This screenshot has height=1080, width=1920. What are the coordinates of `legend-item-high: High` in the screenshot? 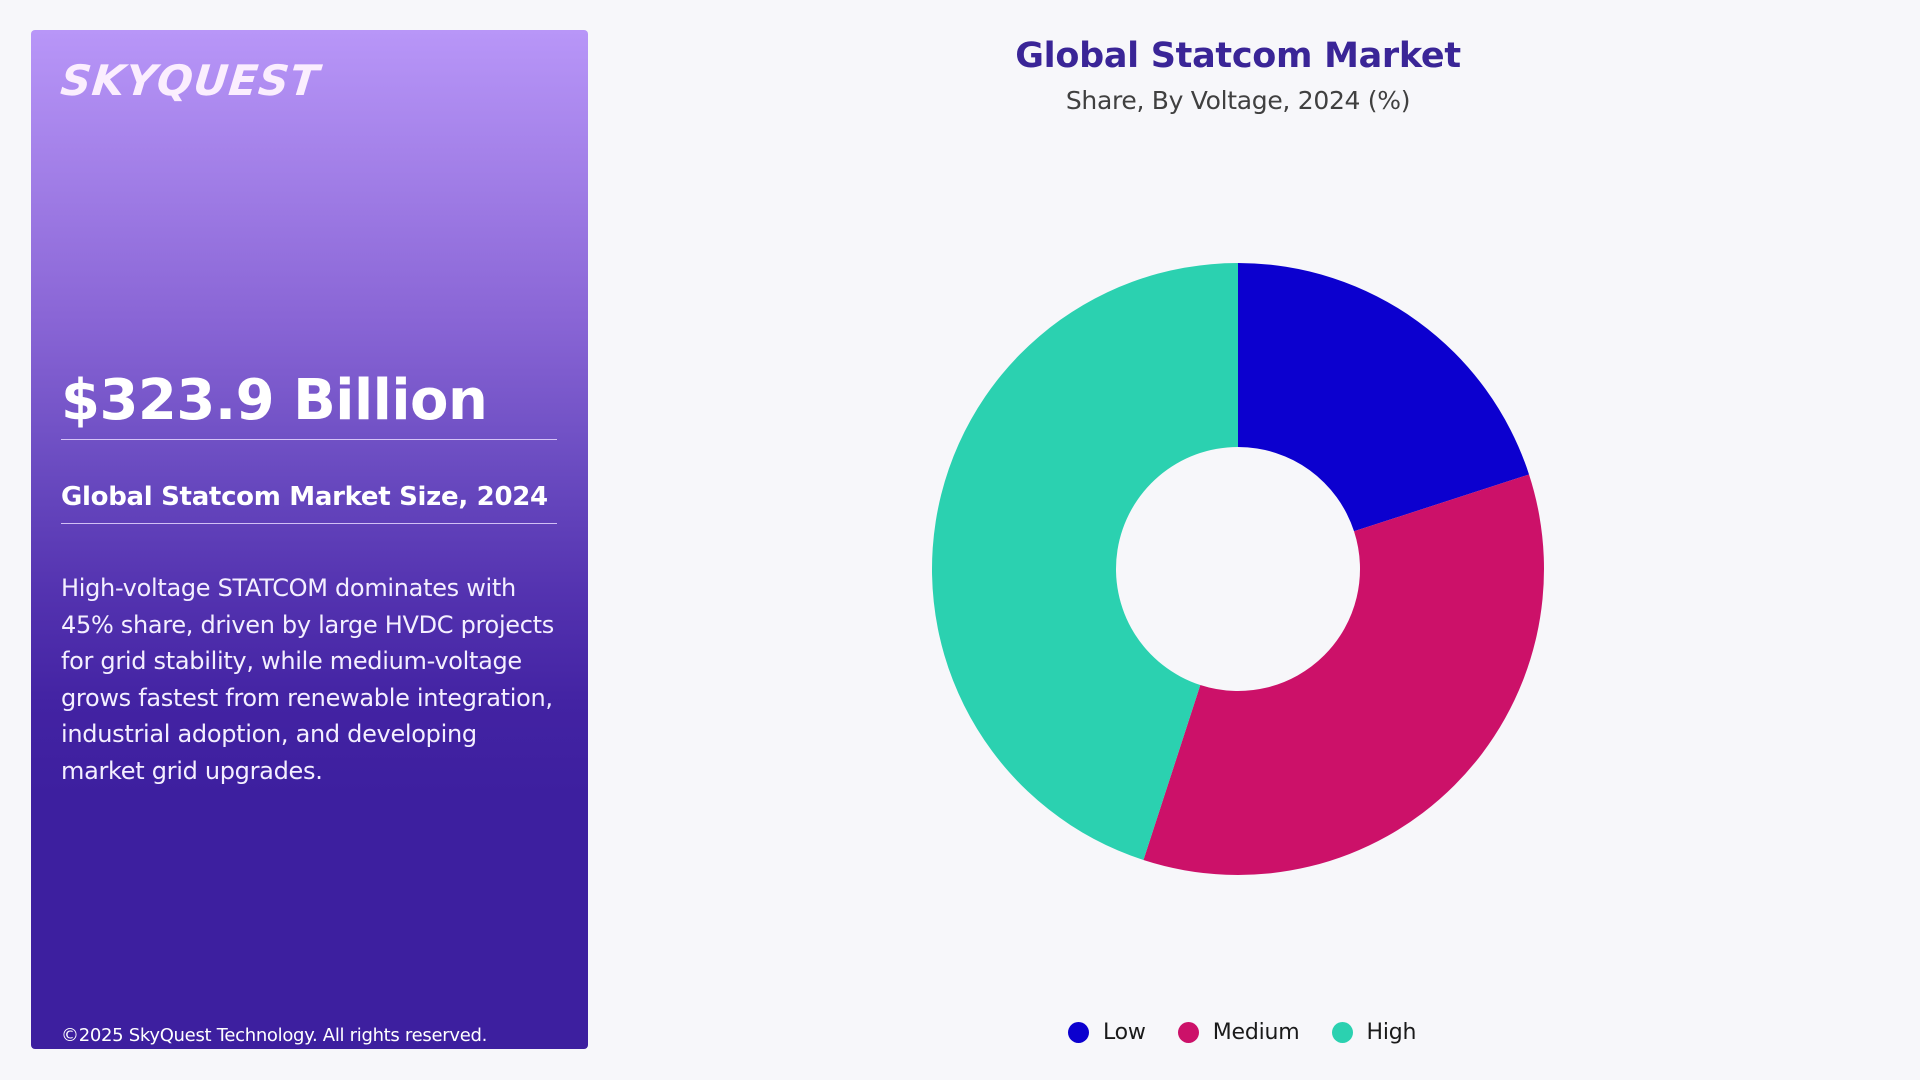 It's located at (1374, 1032).